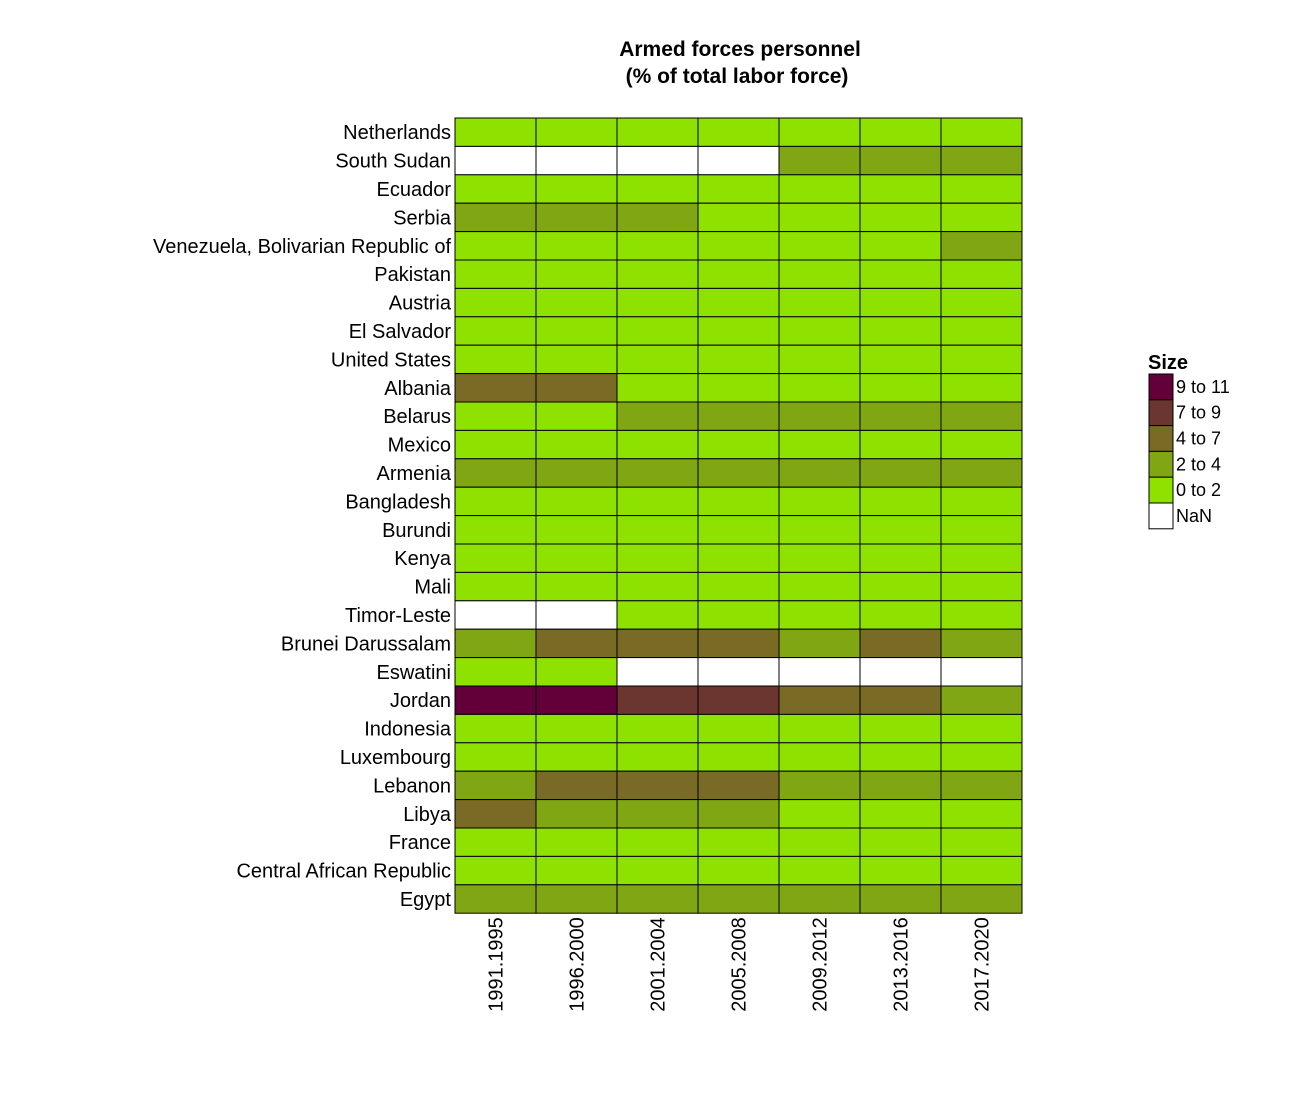  I want to click on y-tick-label: Armenia, so click(414, 474).